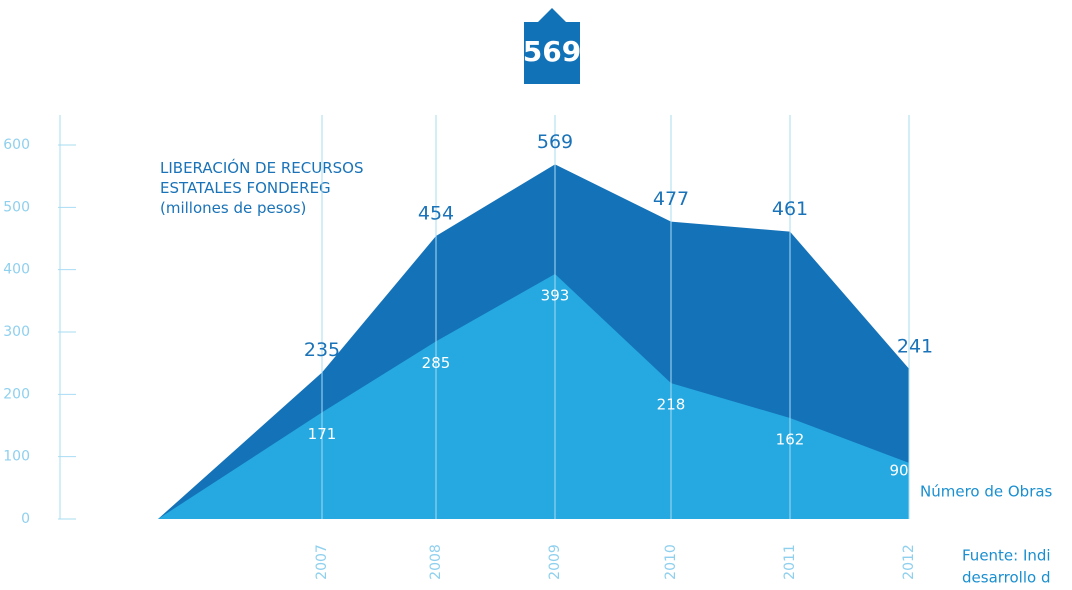  Describe the element at coordinates (16, 332) in the screenshot. I see `y-tick-label: 300` at that location.